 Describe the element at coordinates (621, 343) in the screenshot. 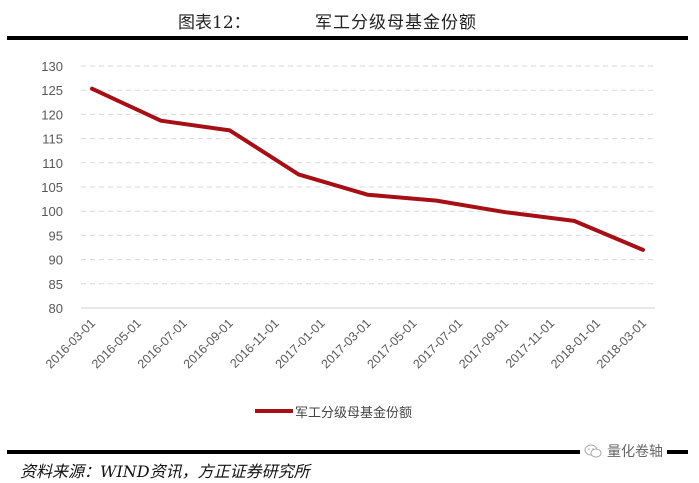

I see `svg-text: 2018-03-01` at that location.